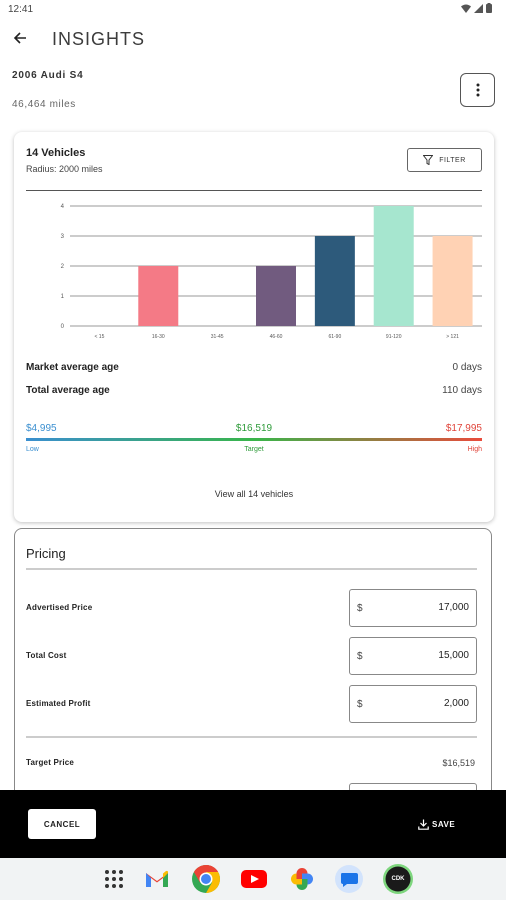  What do you see at coordinates (64, 169) in the screenshot?
I see `radius-text: Radius: 2000 miles` at bounding box center [64, 169].